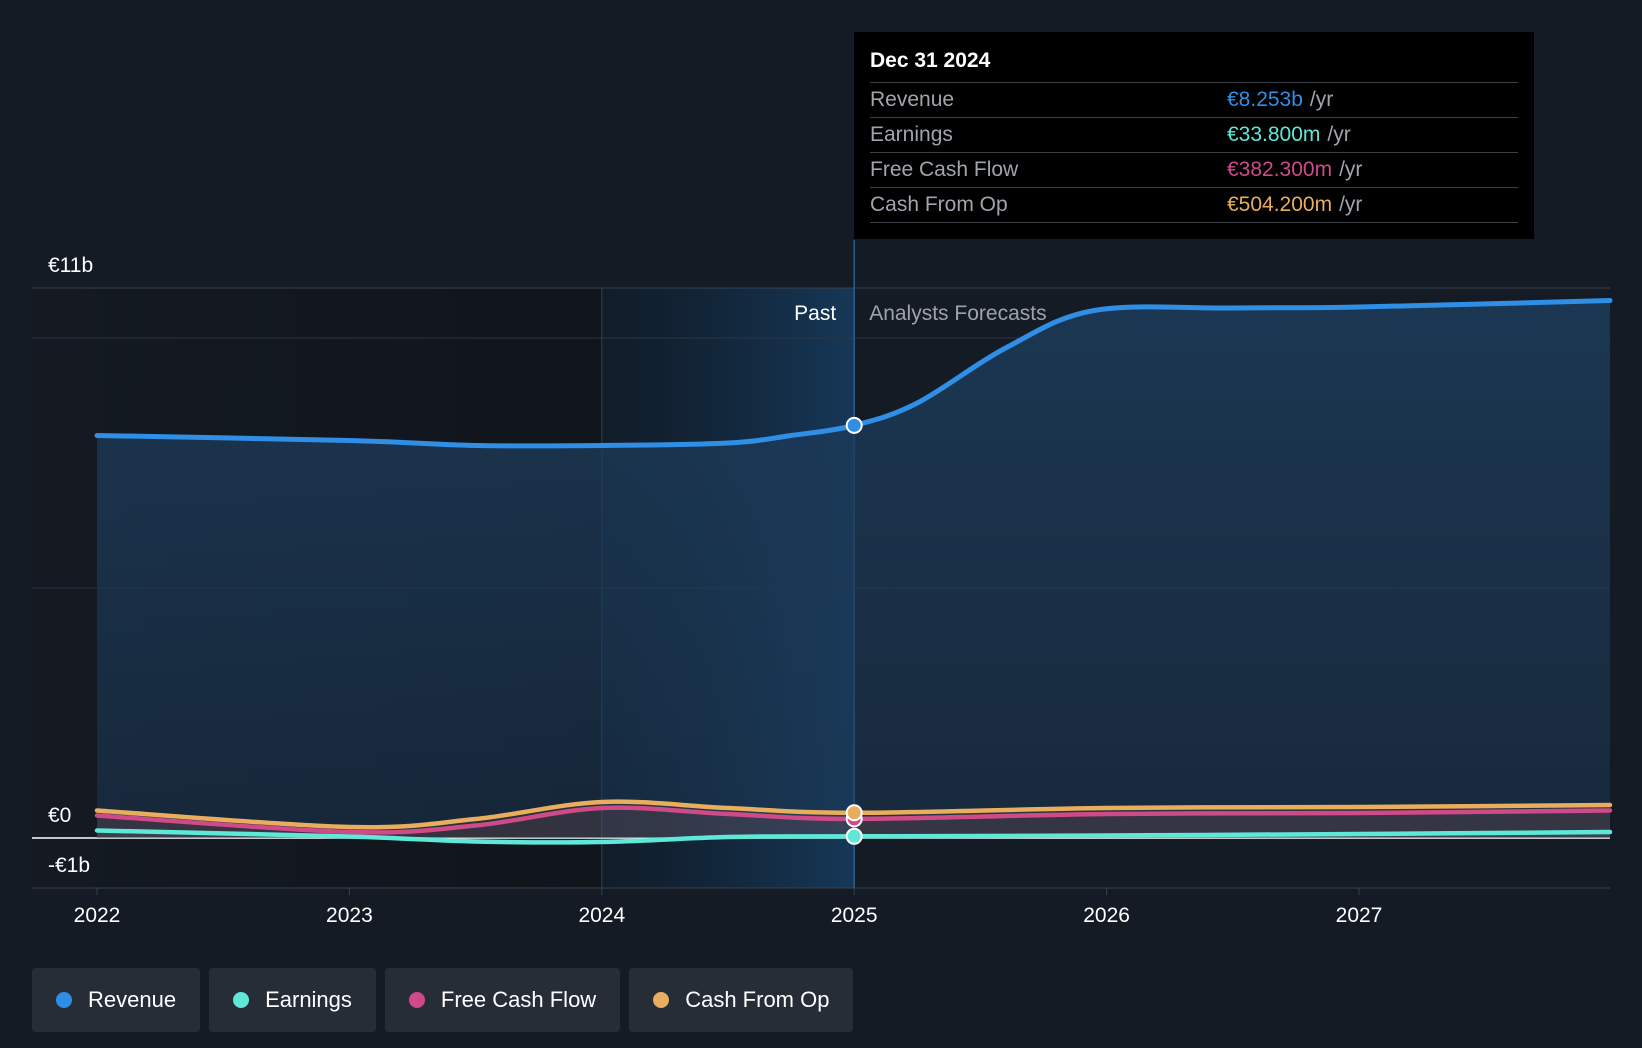  Describe the element at coordinates (815, 313) in the screenshot. I see `past-label: Past` at that location.